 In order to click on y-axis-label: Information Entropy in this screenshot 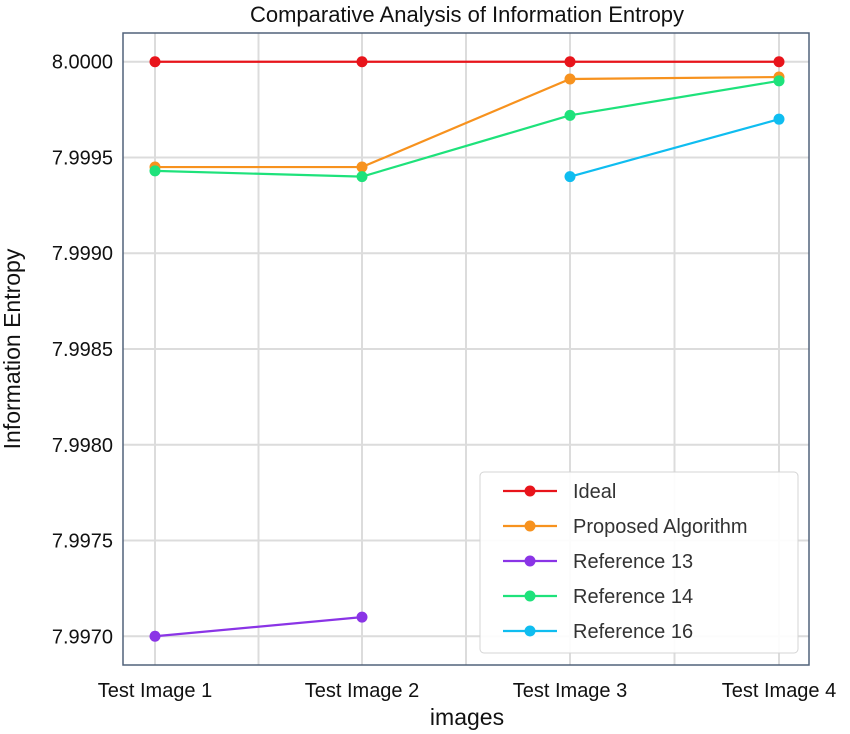, I will do `click(12, 348)`.